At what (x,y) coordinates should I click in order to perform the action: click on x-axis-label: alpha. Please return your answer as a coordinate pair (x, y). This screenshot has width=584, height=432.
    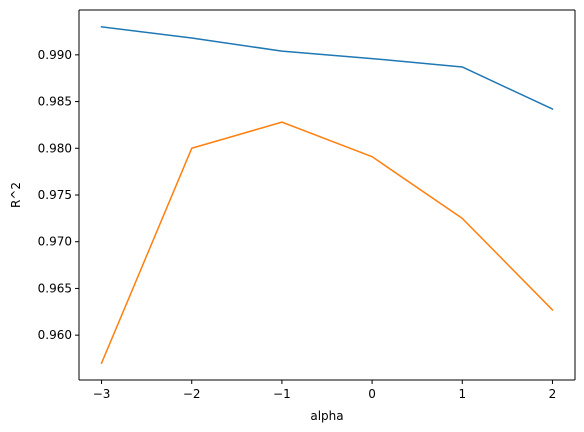
    Looking at the image, I should click on (326, 416).